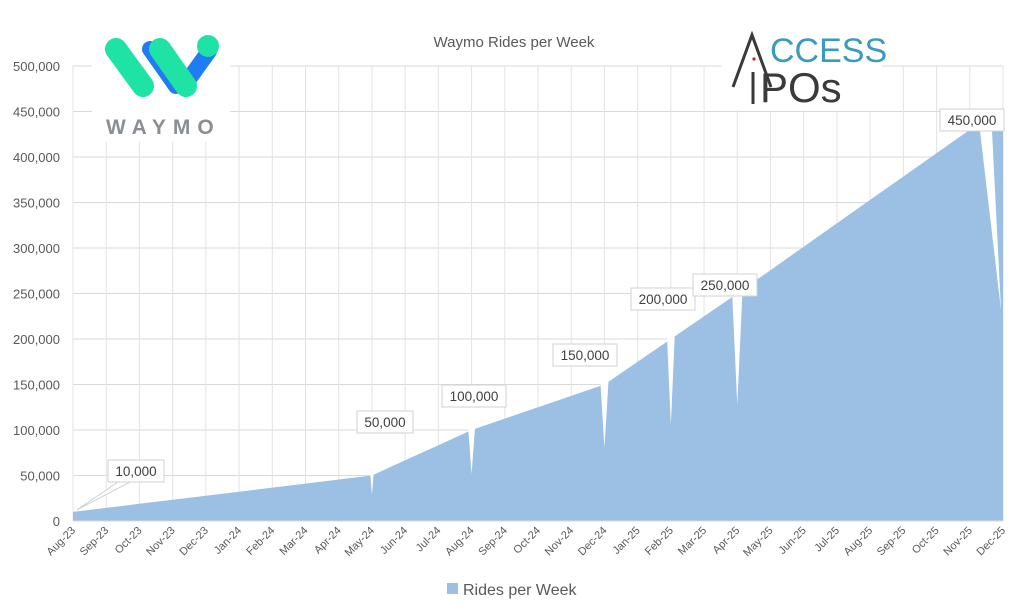 This screenshot has height=614, width=1024. I want to click on access-ipos-a-glyph, so click(752, 59).